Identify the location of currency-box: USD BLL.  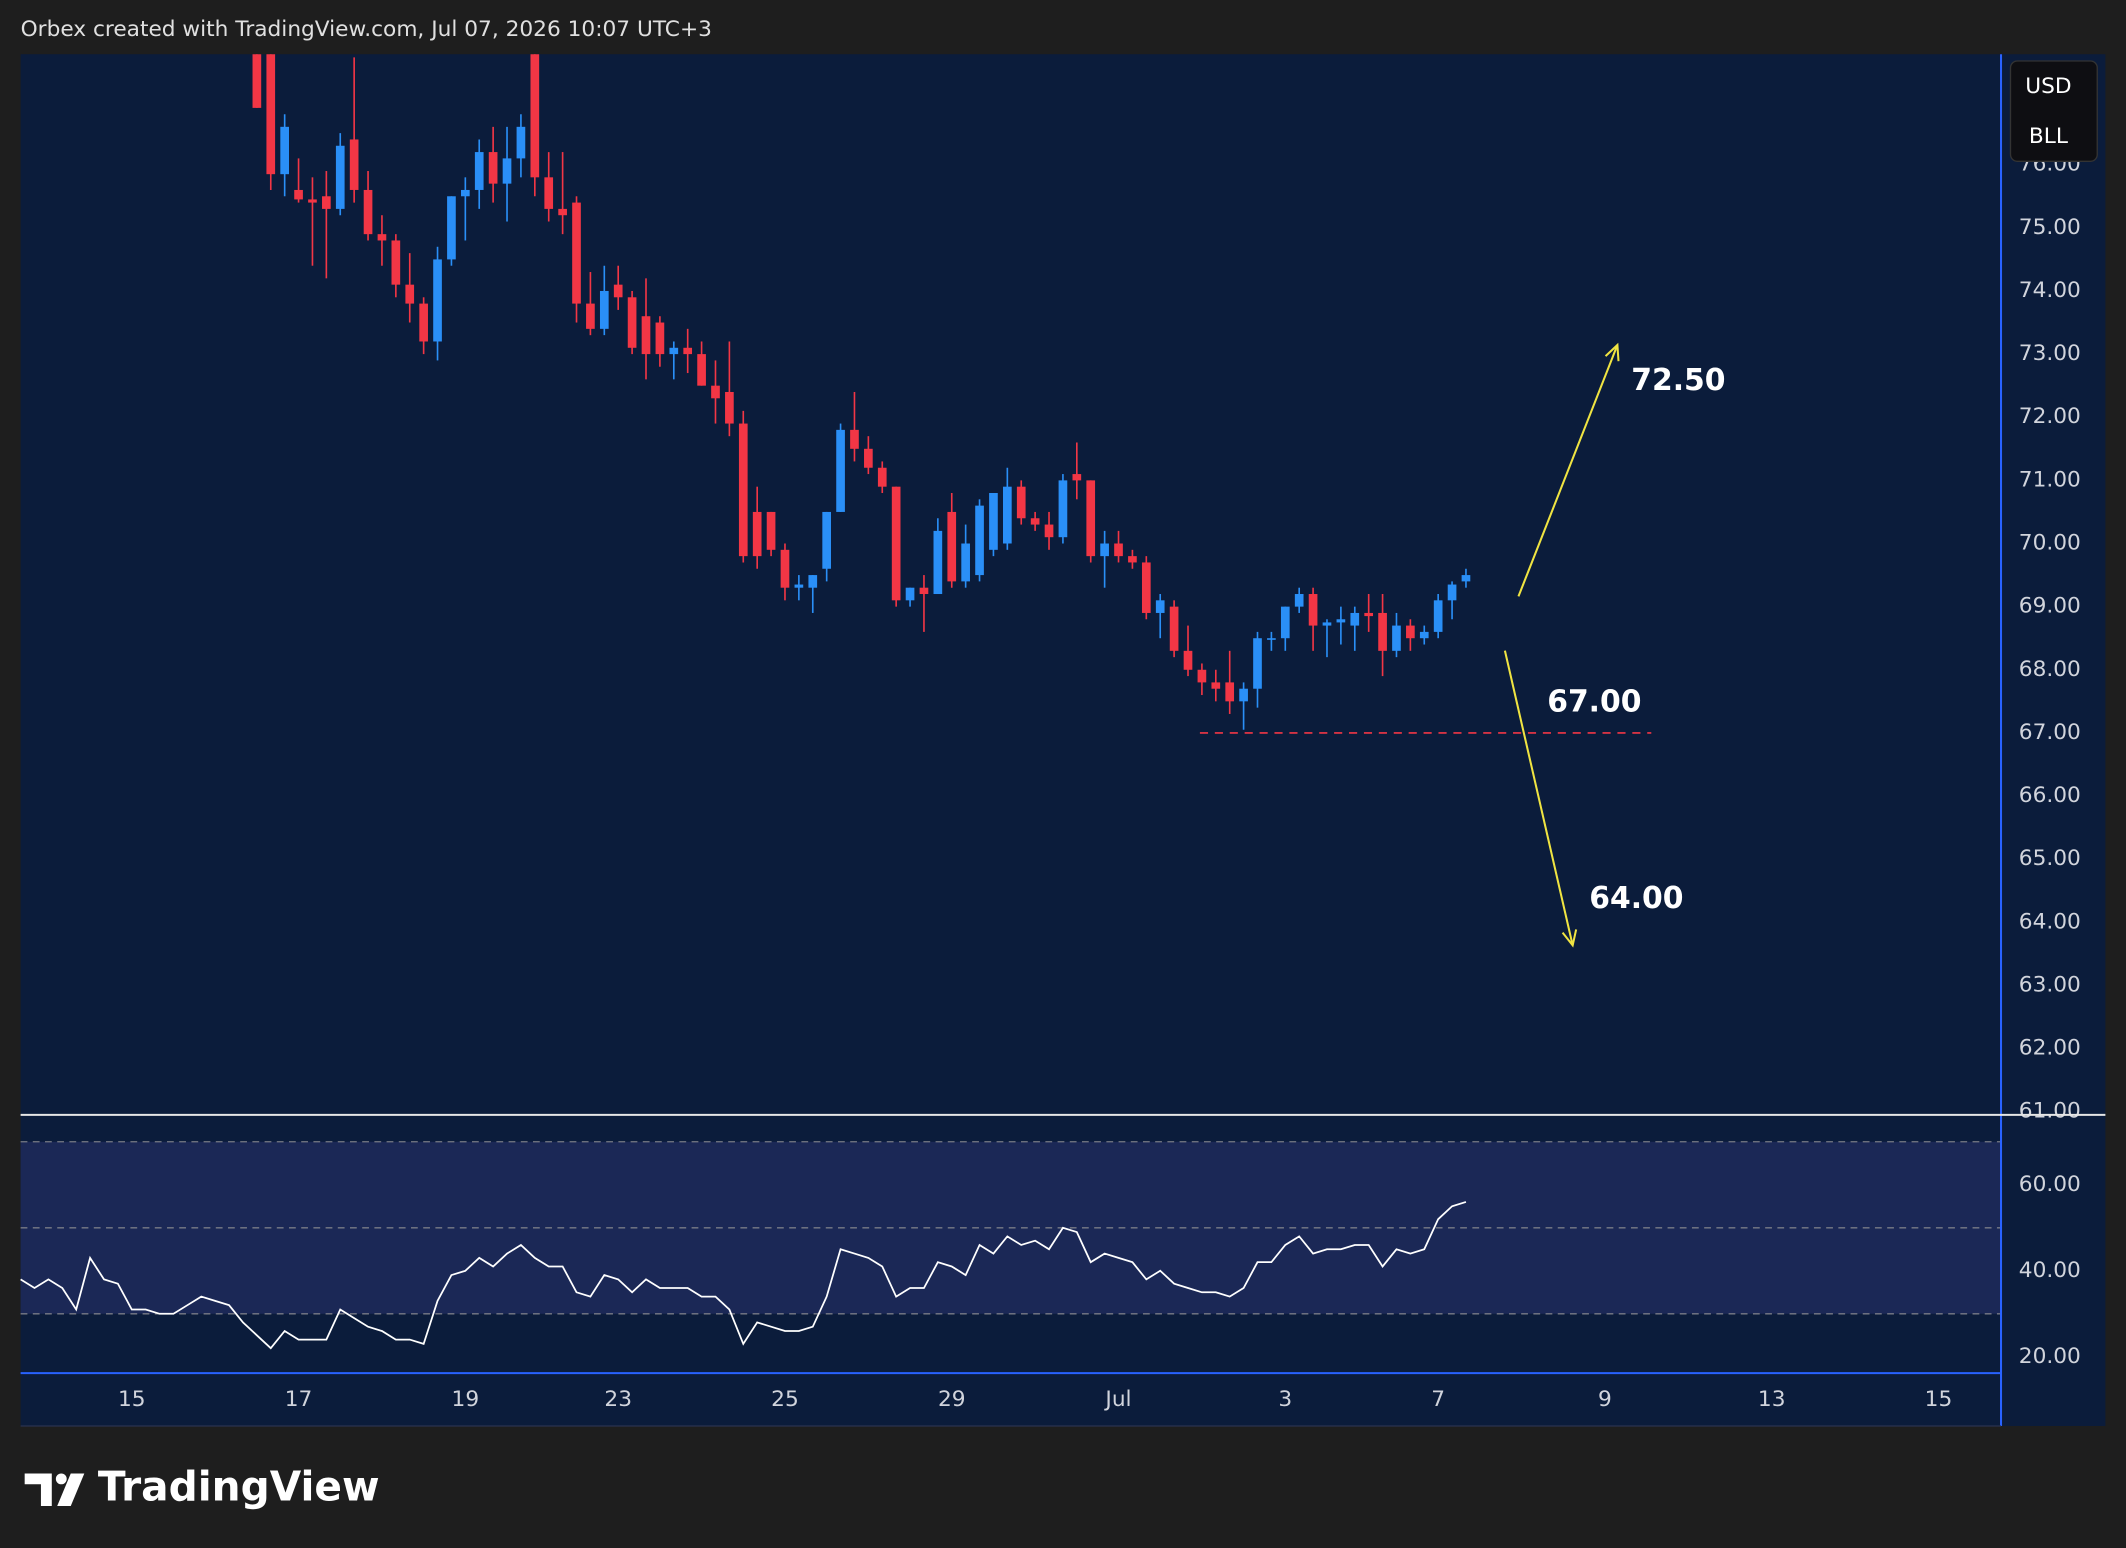
(2053, 111).